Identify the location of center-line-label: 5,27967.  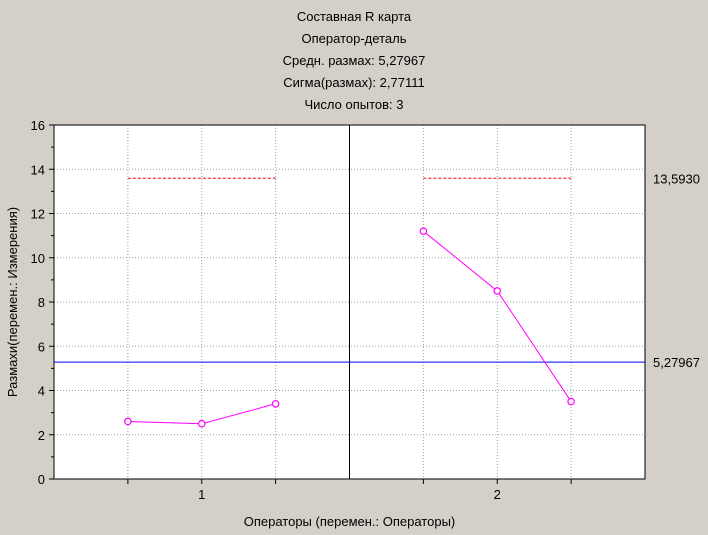
(676, 362).